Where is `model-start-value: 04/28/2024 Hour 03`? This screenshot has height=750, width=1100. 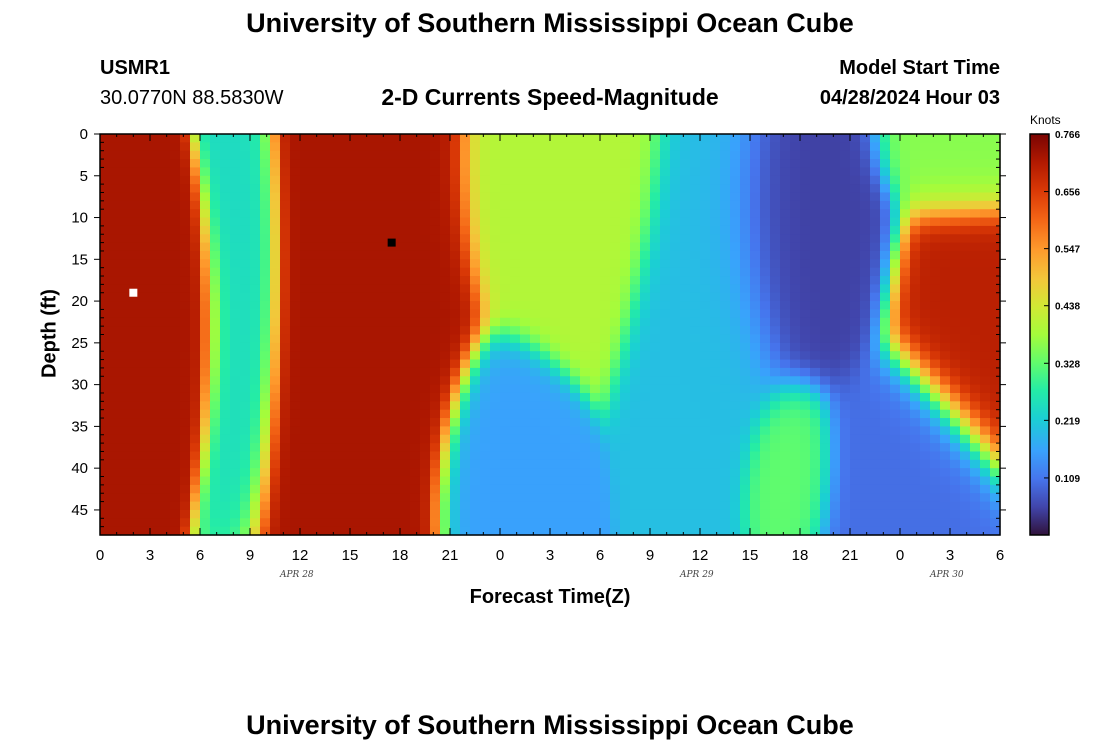 model-start-value: 04/28/2024 Hour 03 is located at coordinates (909, 98).